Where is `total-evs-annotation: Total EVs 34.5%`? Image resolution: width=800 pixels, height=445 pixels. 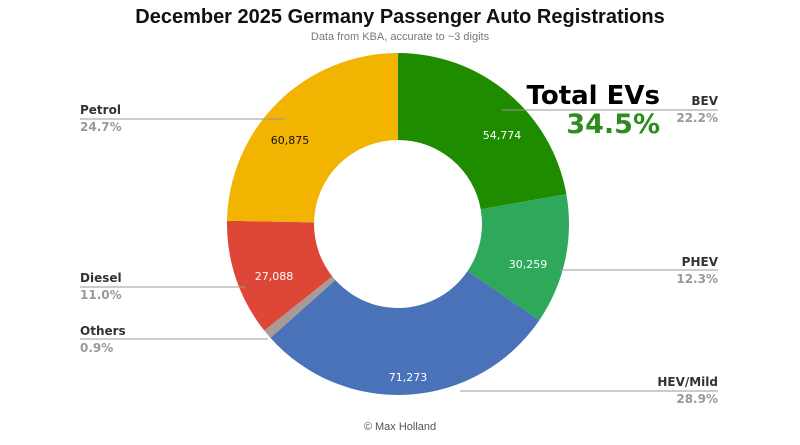
total-evs-annotation: Total EVs 34.5% is located at coordinates (593, 111).